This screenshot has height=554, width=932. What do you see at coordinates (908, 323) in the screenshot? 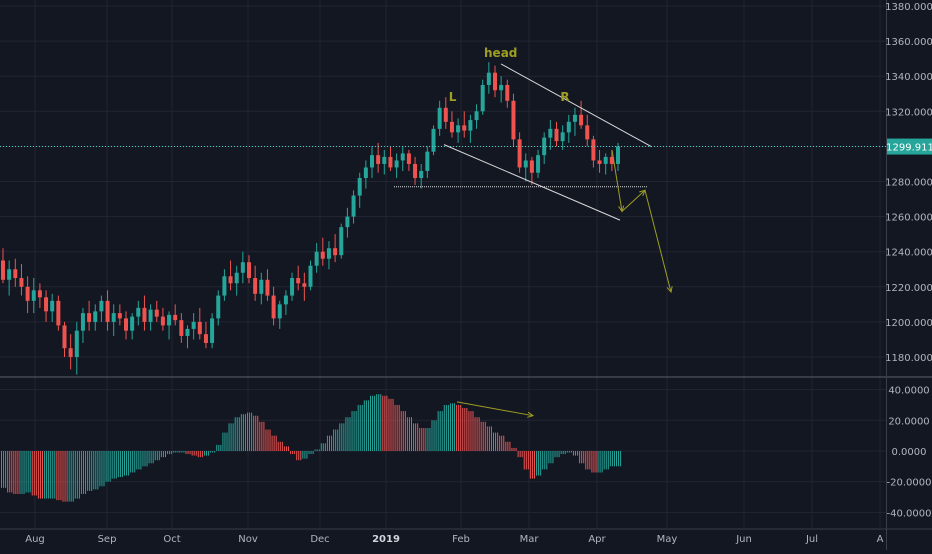
I see `price-tick-label: 1200.000` at bounding box center [908, 323].